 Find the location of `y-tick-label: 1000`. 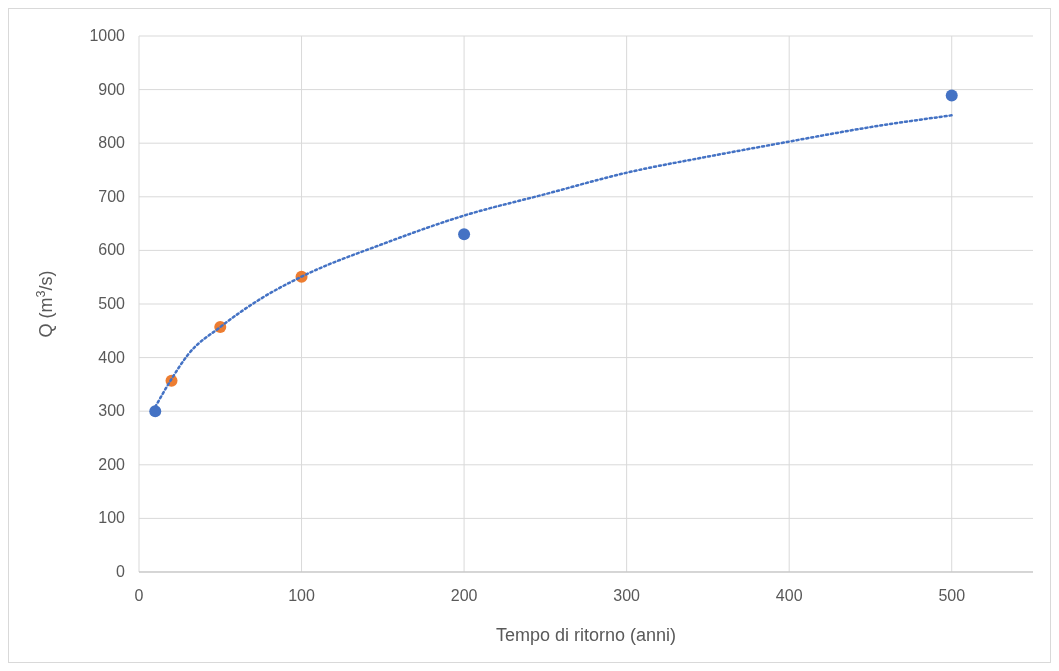

y-tick-label: 1000 is located at coordinates (107, 35).